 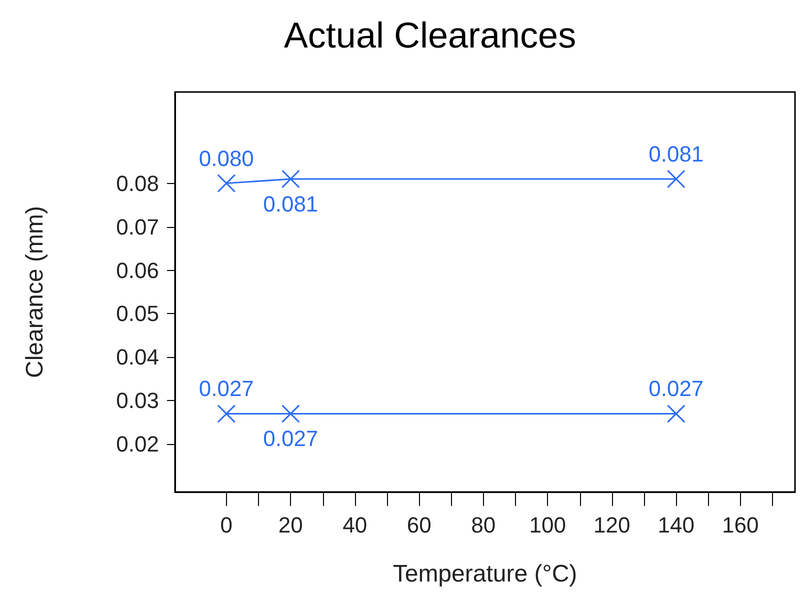 I want to click on x-tick-label: 60, so click(x=419, y=525).